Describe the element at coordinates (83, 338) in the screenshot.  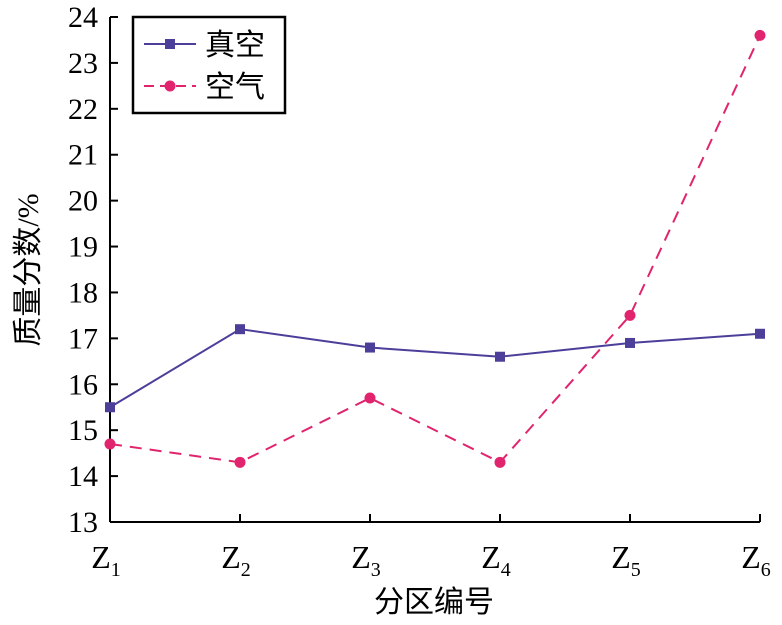
I see `y-tick-label: 17` at that location.